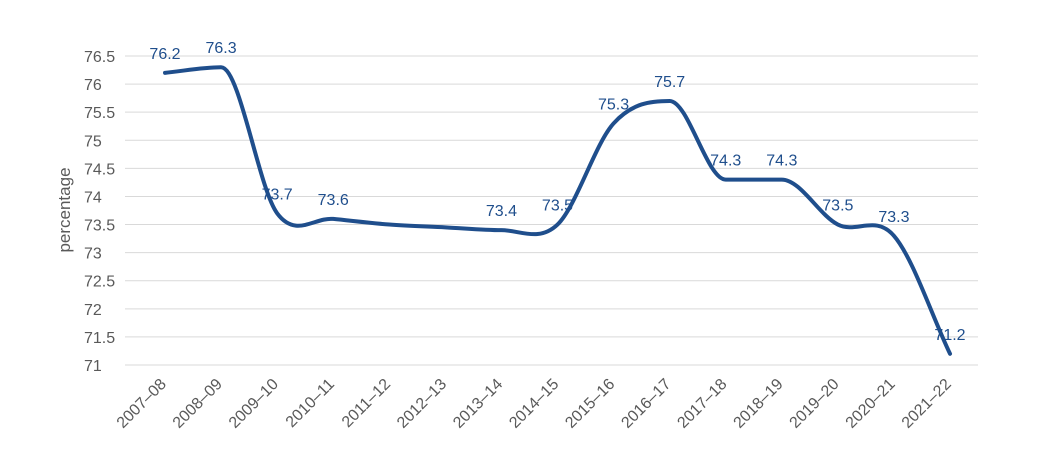 This screenshot has height=460, width=1040. I want to click on y-tick-label: 75, so click(93, 141).